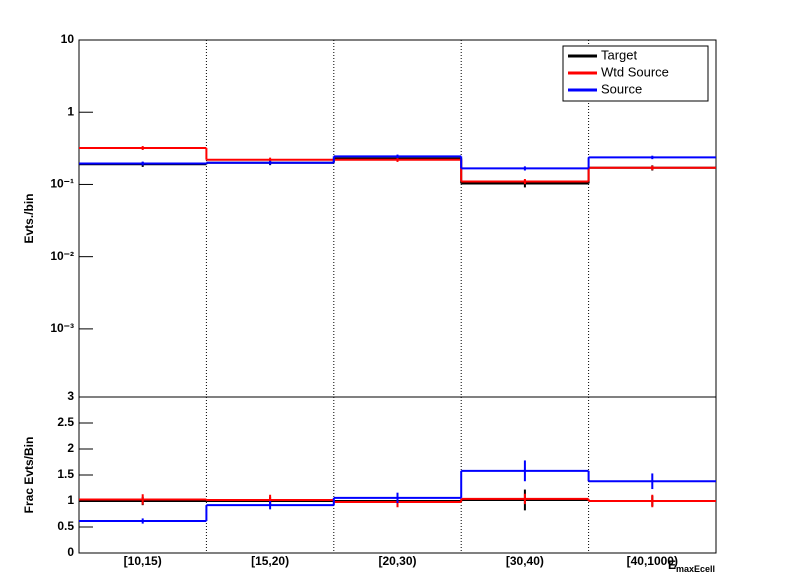  Describe the element at coordinates (65, 474) in the screenshot. I see `y-tick-label: 1.5` at that location.